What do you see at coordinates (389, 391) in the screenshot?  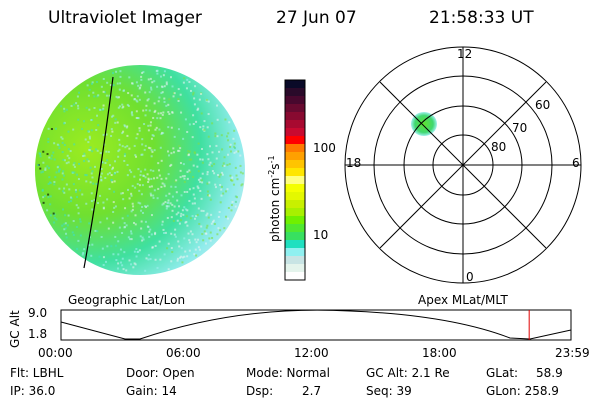 I see `seq-status: Seq: 39` at bounding box center [389, 391].